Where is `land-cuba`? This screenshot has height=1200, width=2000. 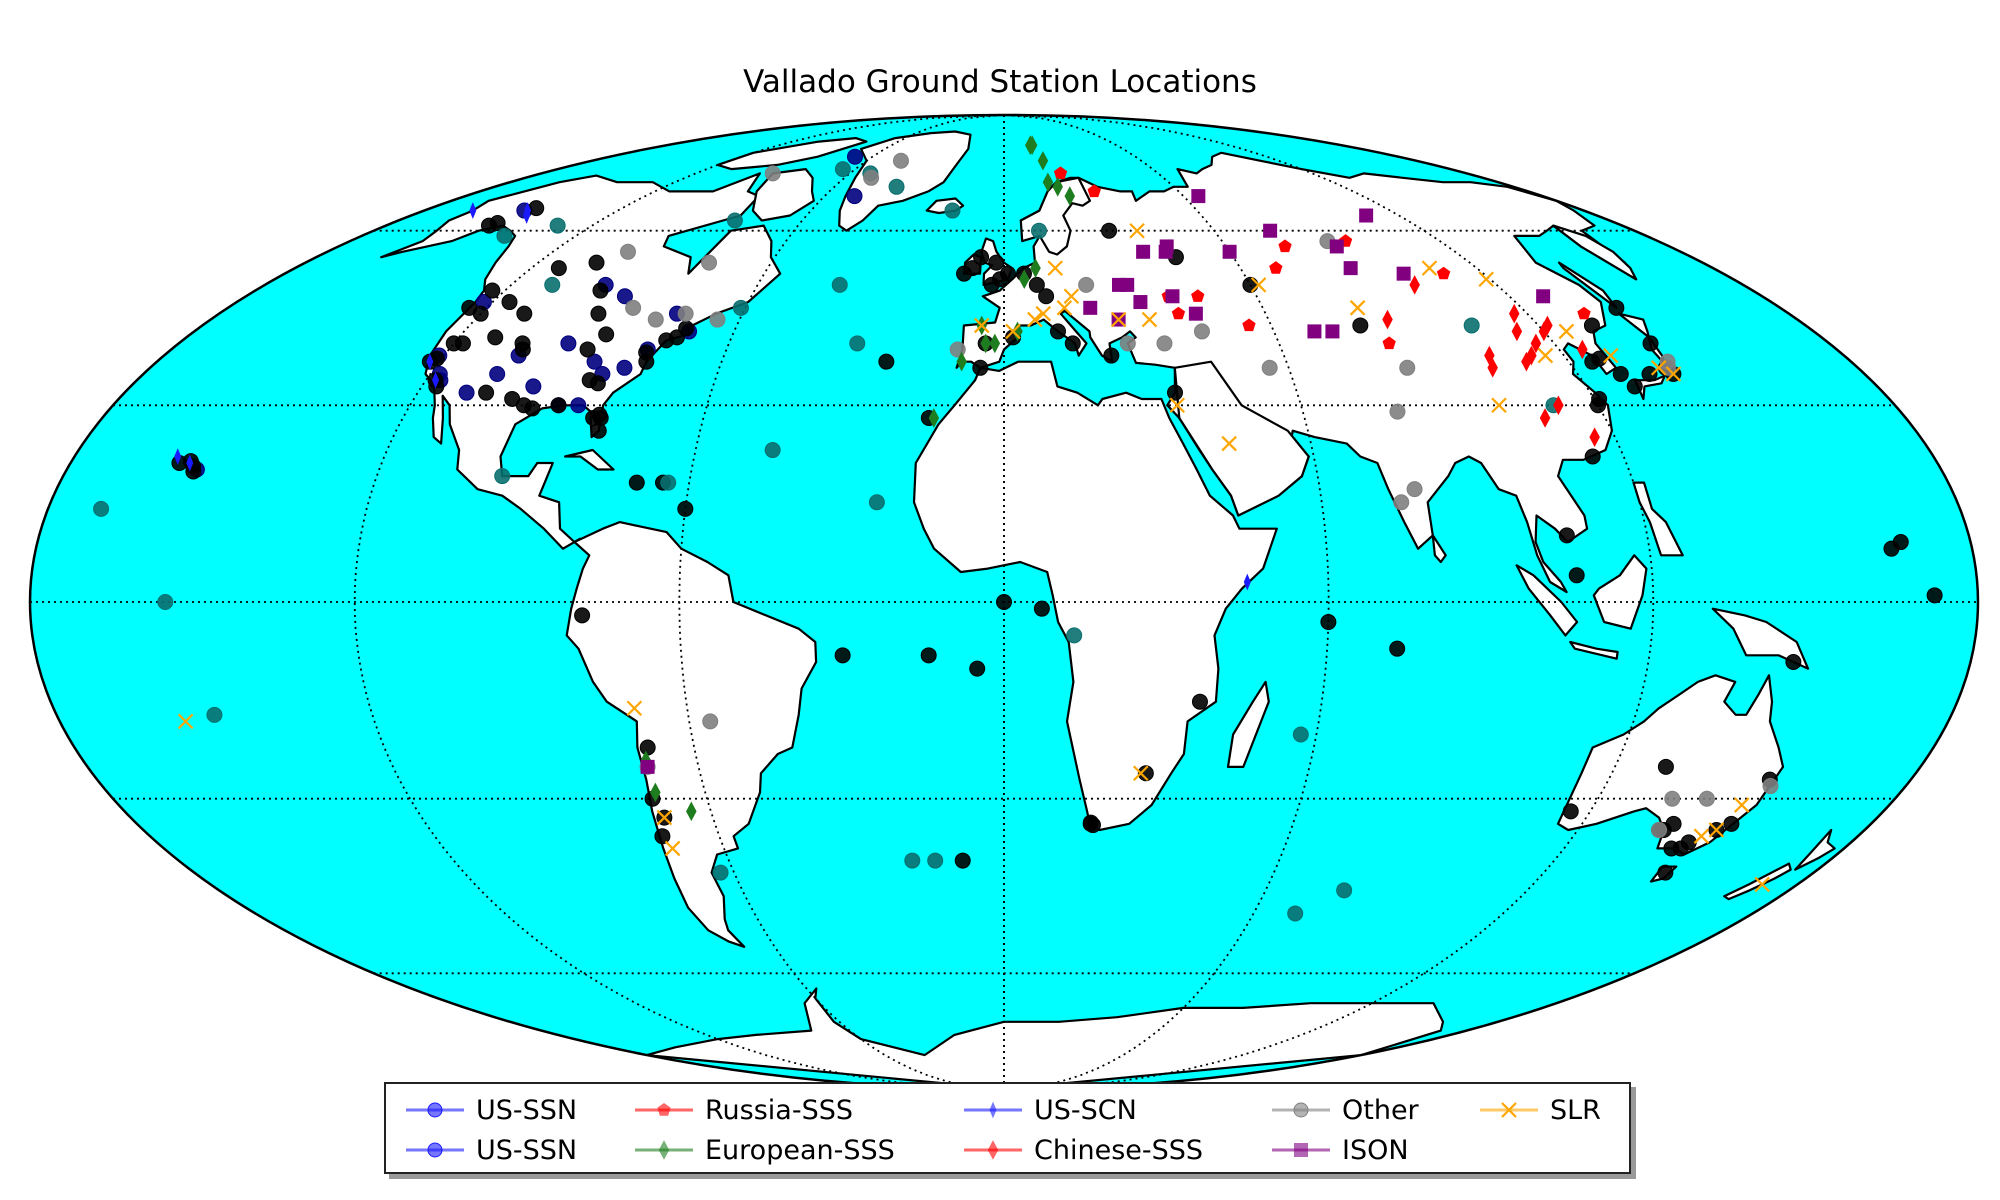 land-cuba is located at coordinates (589, 459).